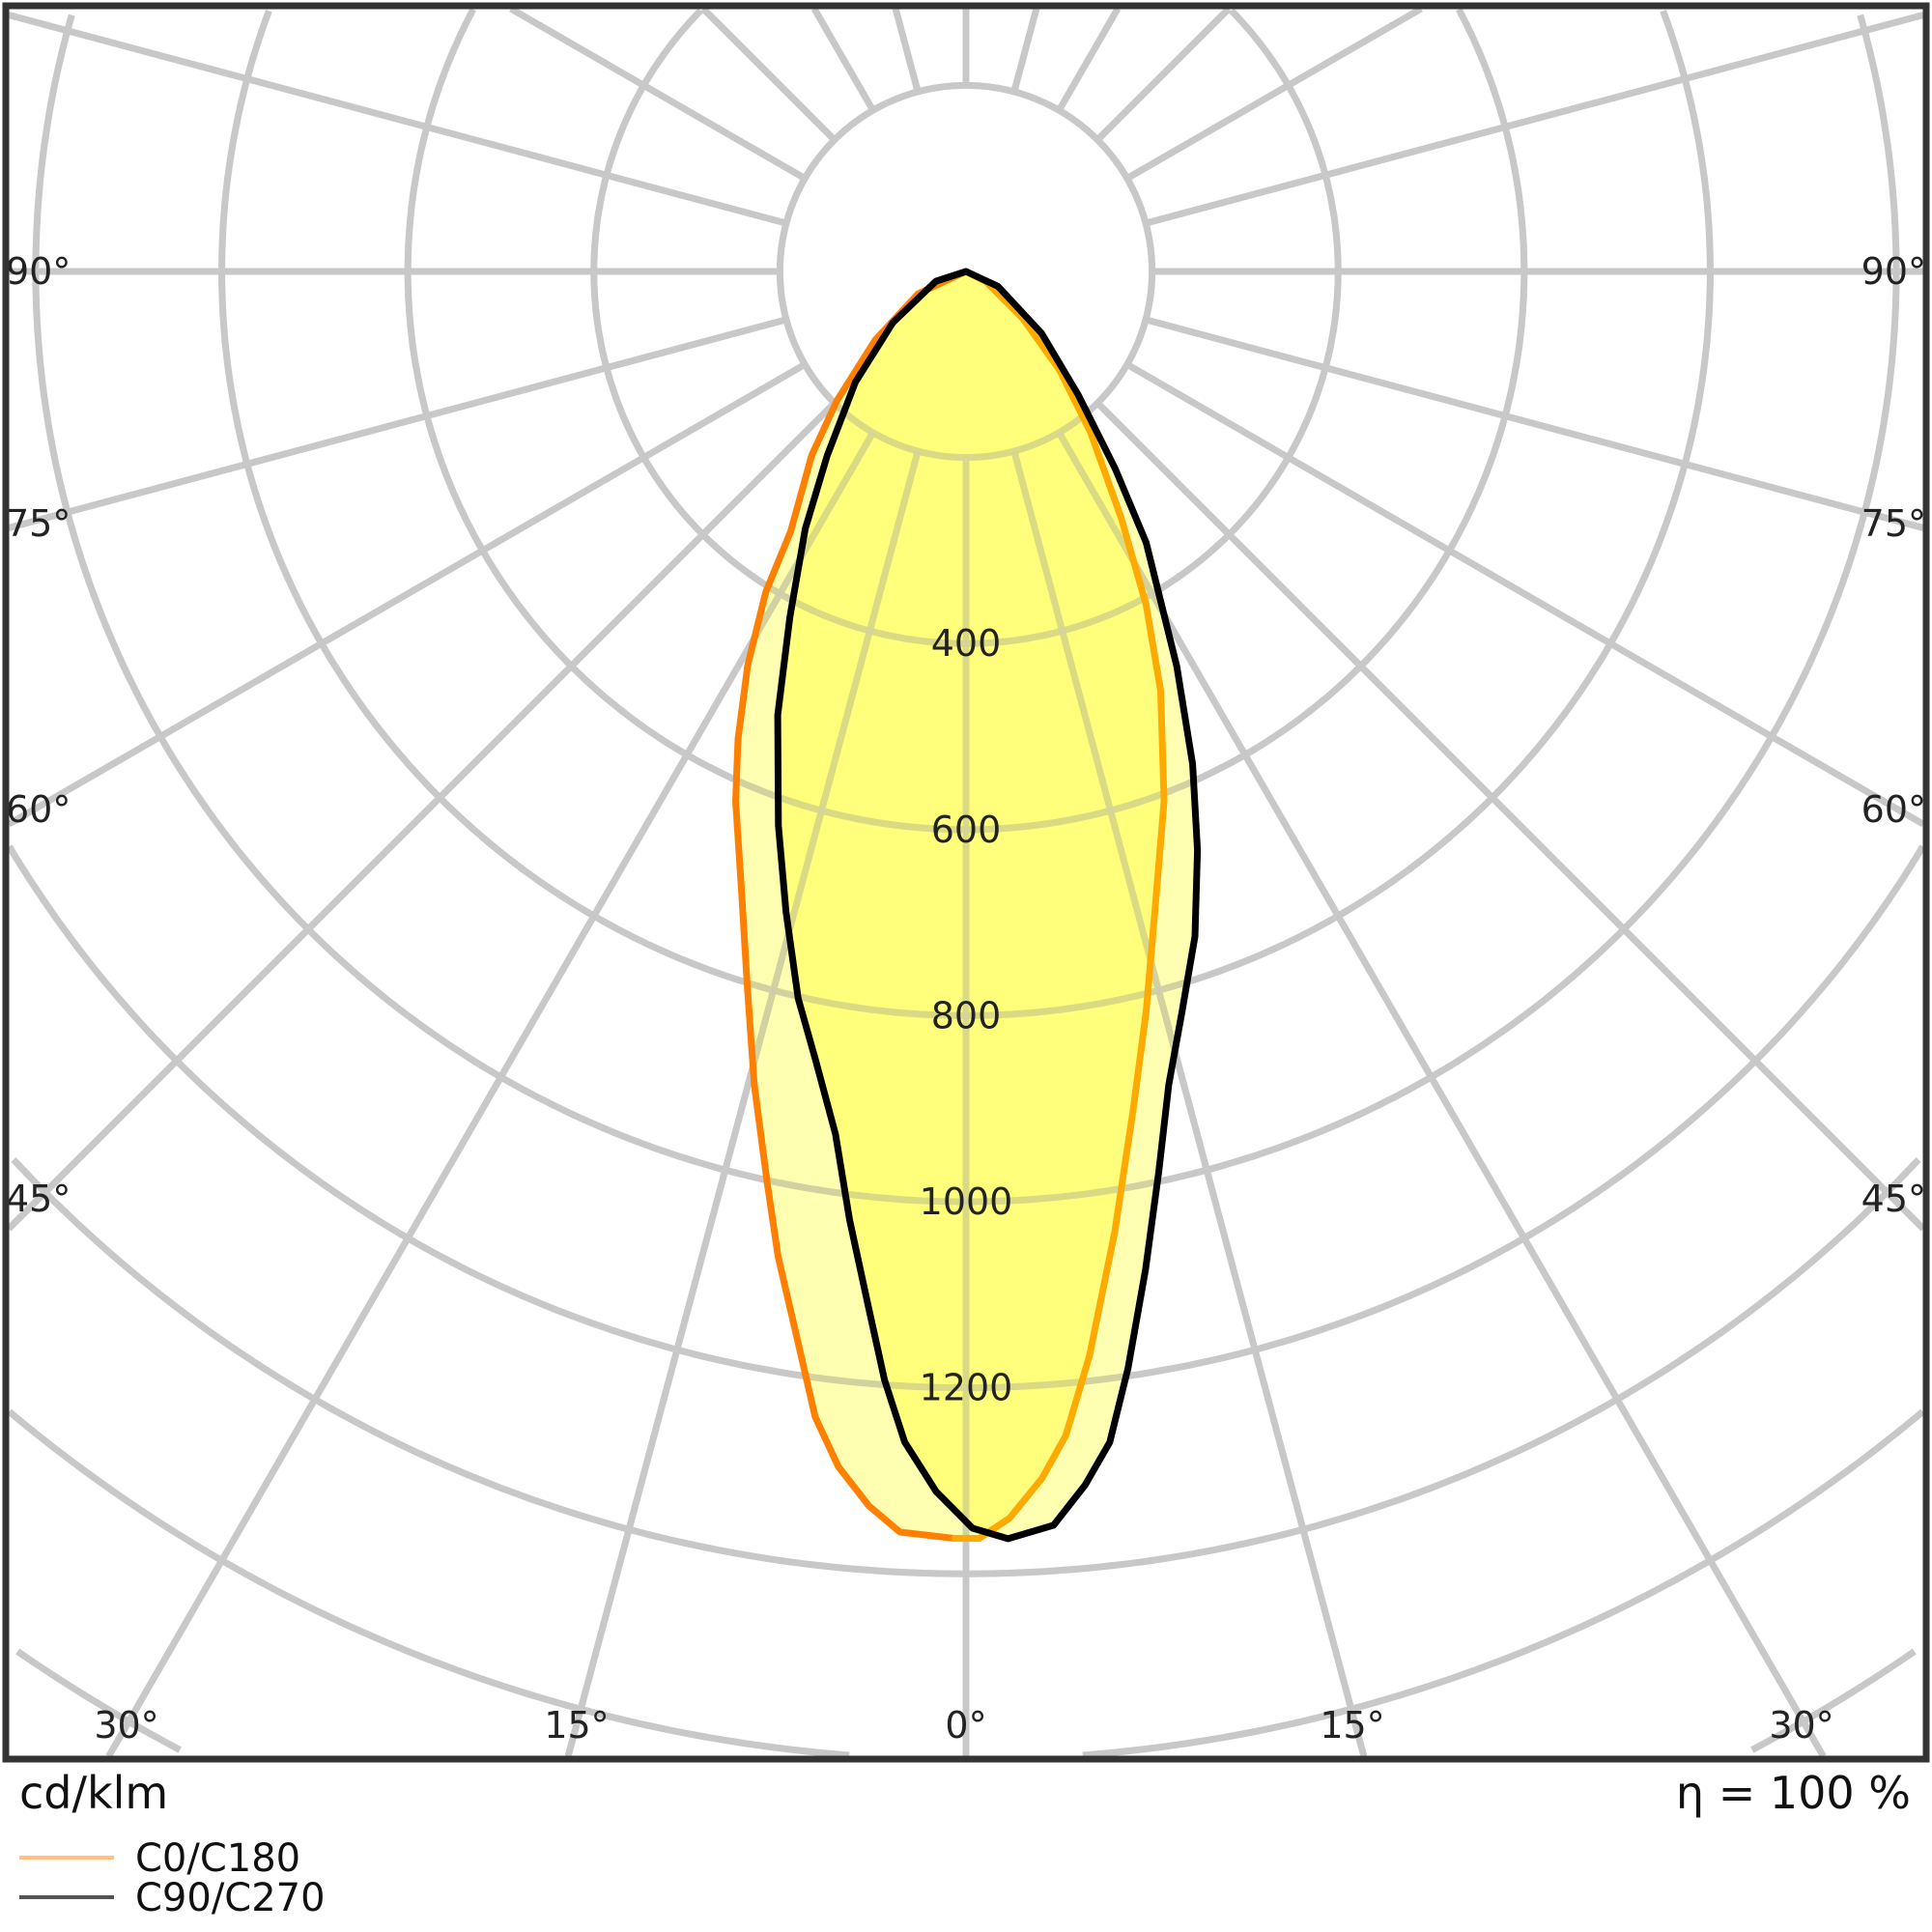 The image size is (1932, 1932). Describe the element at coordinates (93, 1793) in the screenshot. I see `unit-label: cd/klm` at that location.